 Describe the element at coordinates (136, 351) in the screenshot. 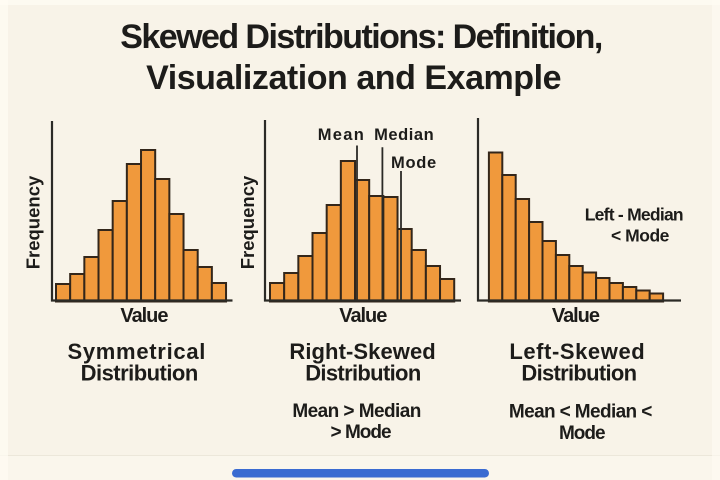

I see `svg-text: Symmetrical` at that location.